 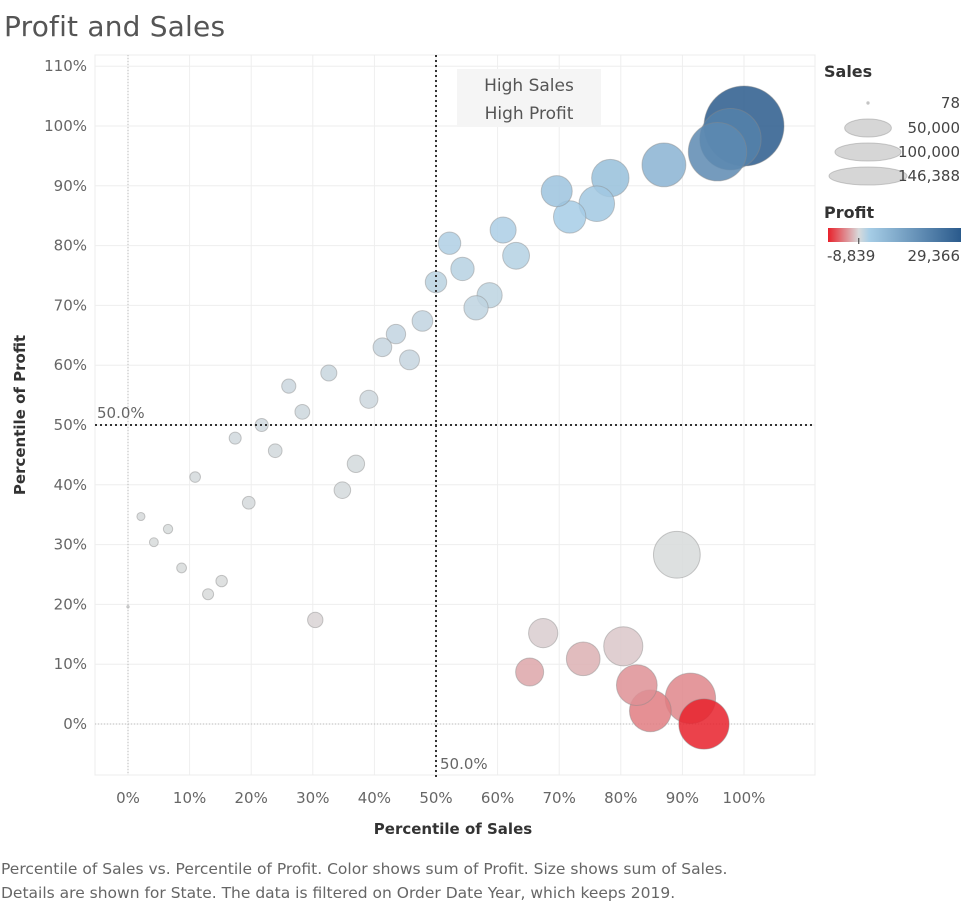 I want to click on annotation-box, so click(x=529, y=98).